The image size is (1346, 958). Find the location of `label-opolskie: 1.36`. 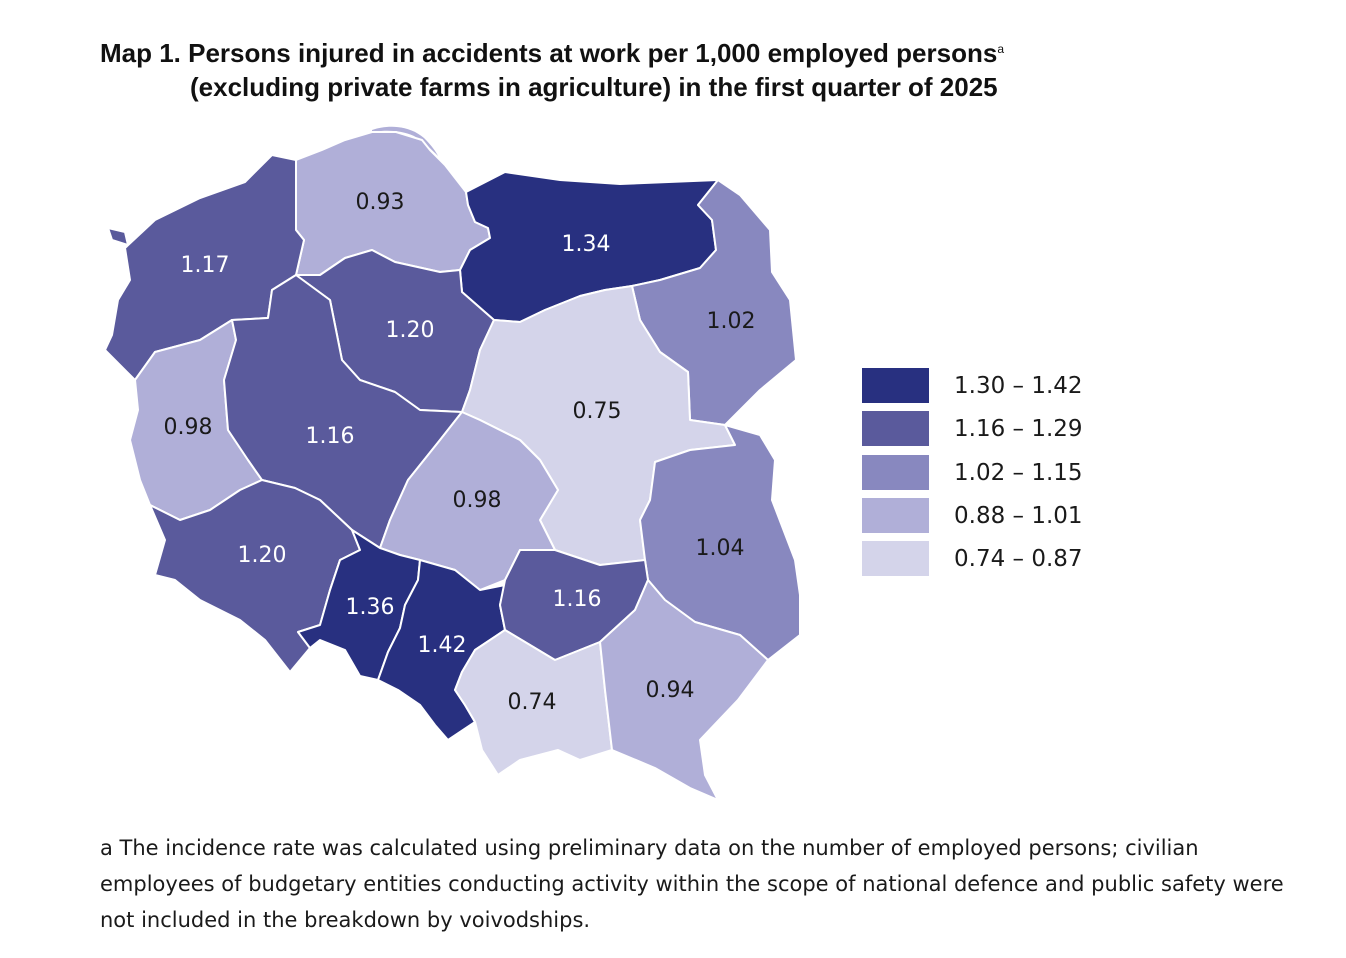

label-opolskie: 1.36 is located at coordinates (370, 607).